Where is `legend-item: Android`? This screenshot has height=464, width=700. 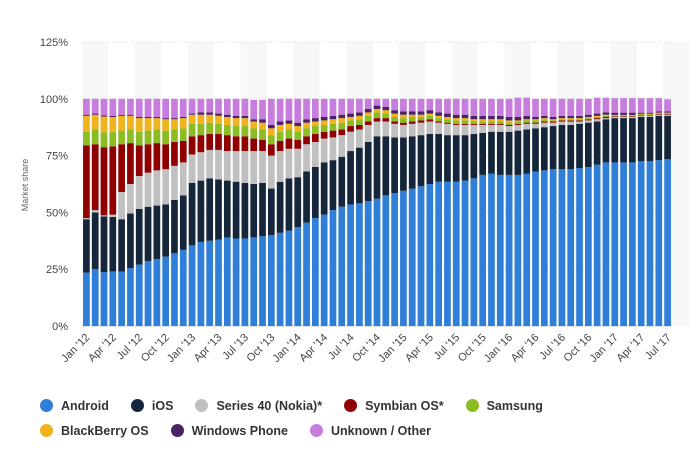
legend-item: Android is located at coordinates (74, 405).